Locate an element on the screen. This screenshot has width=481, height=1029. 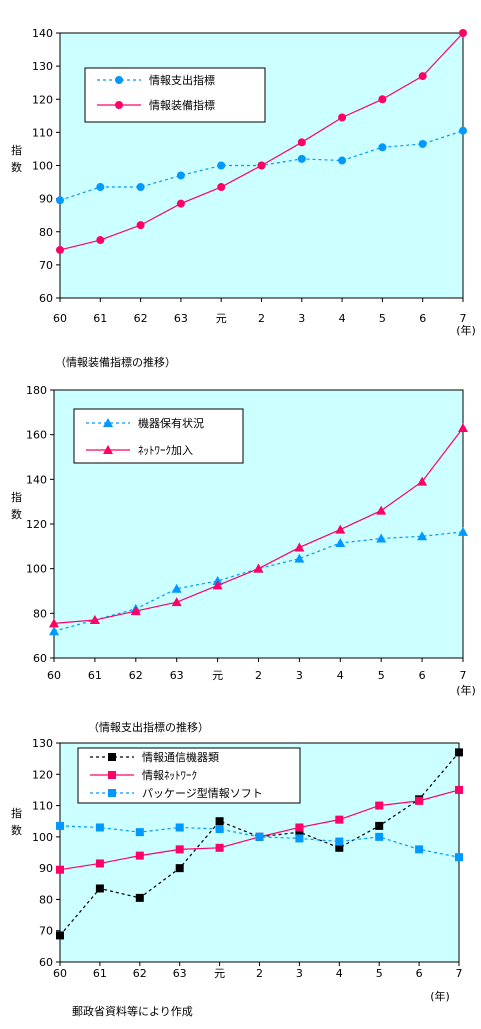
chart2-y-tick-label: 140 is located at coordinates (36, 479).